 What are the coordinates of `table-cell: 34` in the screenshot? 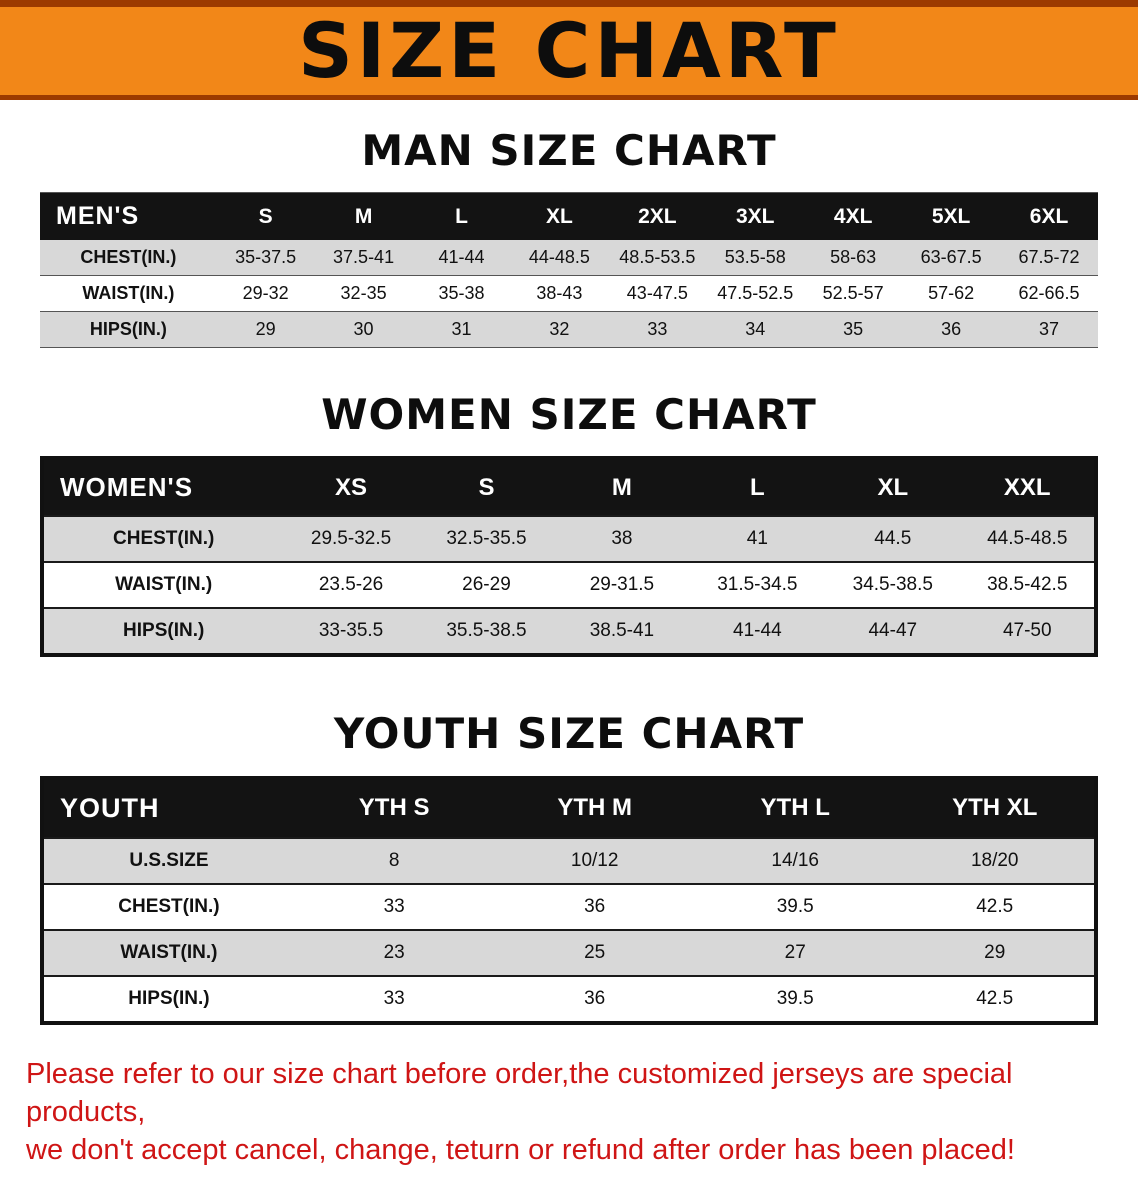 It's located at (755, 329).